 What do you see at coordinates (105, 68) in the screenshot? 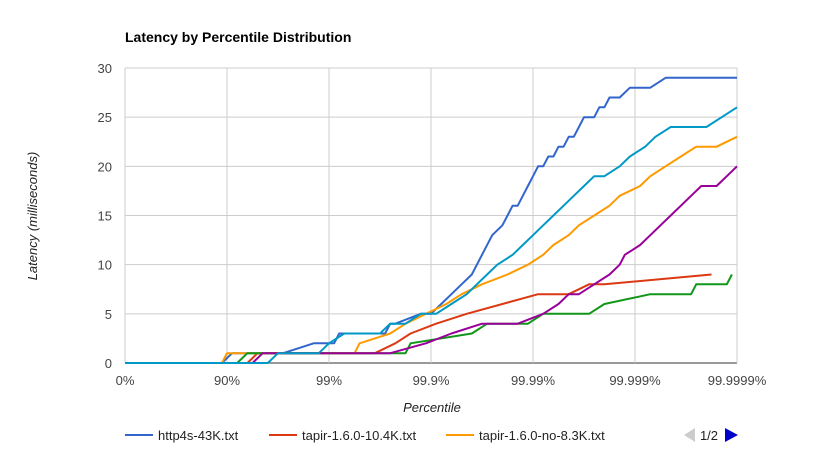
I see `y-tick-label: 30` at bounding box center [105, 68].